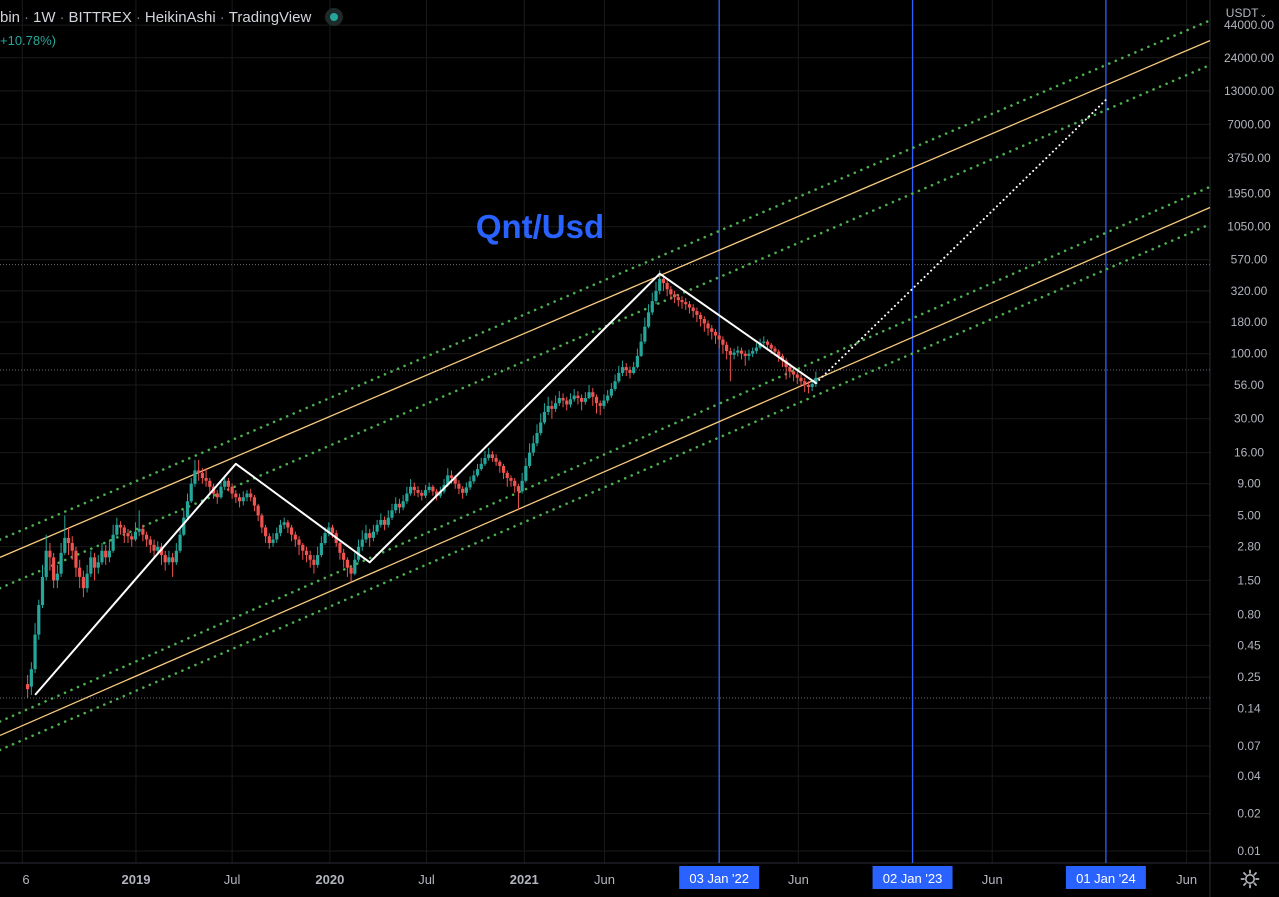  Describe the element at coordinates (1249, 385) in the screenshot. I see `price-tick-label: 56.00` at that location.